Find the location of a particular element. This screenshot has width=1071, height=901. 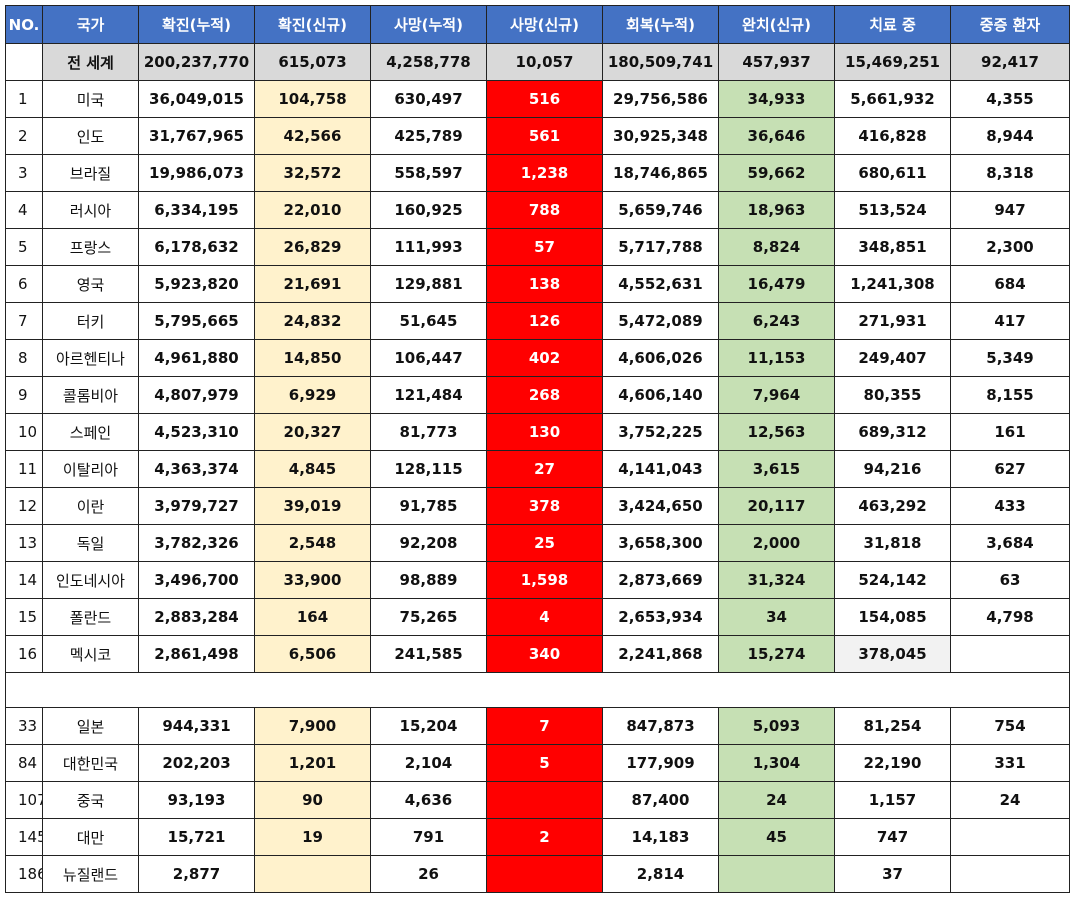

row-recovered-new: 34 is located at coordinates (776, 617).